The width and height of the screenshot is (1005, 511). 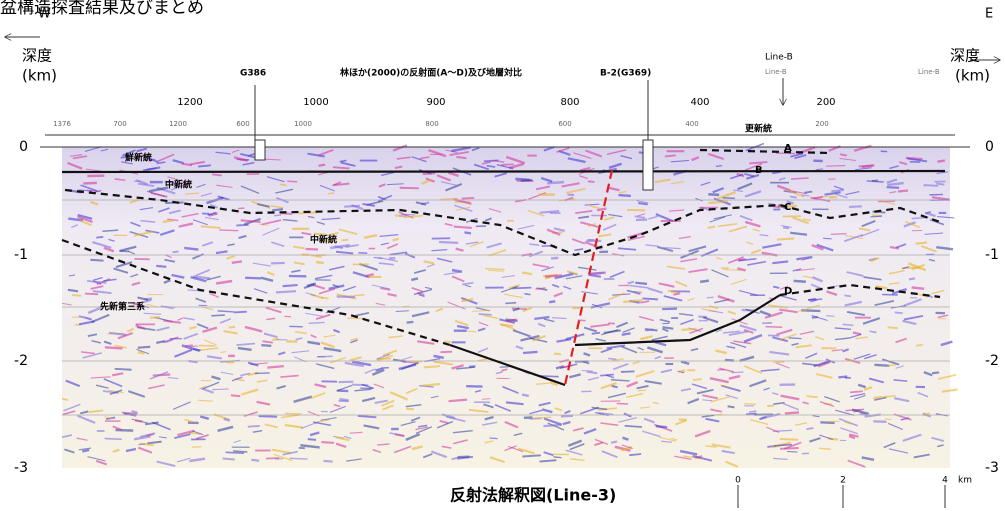 I want to click on depth-tick-label: -3, so click(x=992, y=468).